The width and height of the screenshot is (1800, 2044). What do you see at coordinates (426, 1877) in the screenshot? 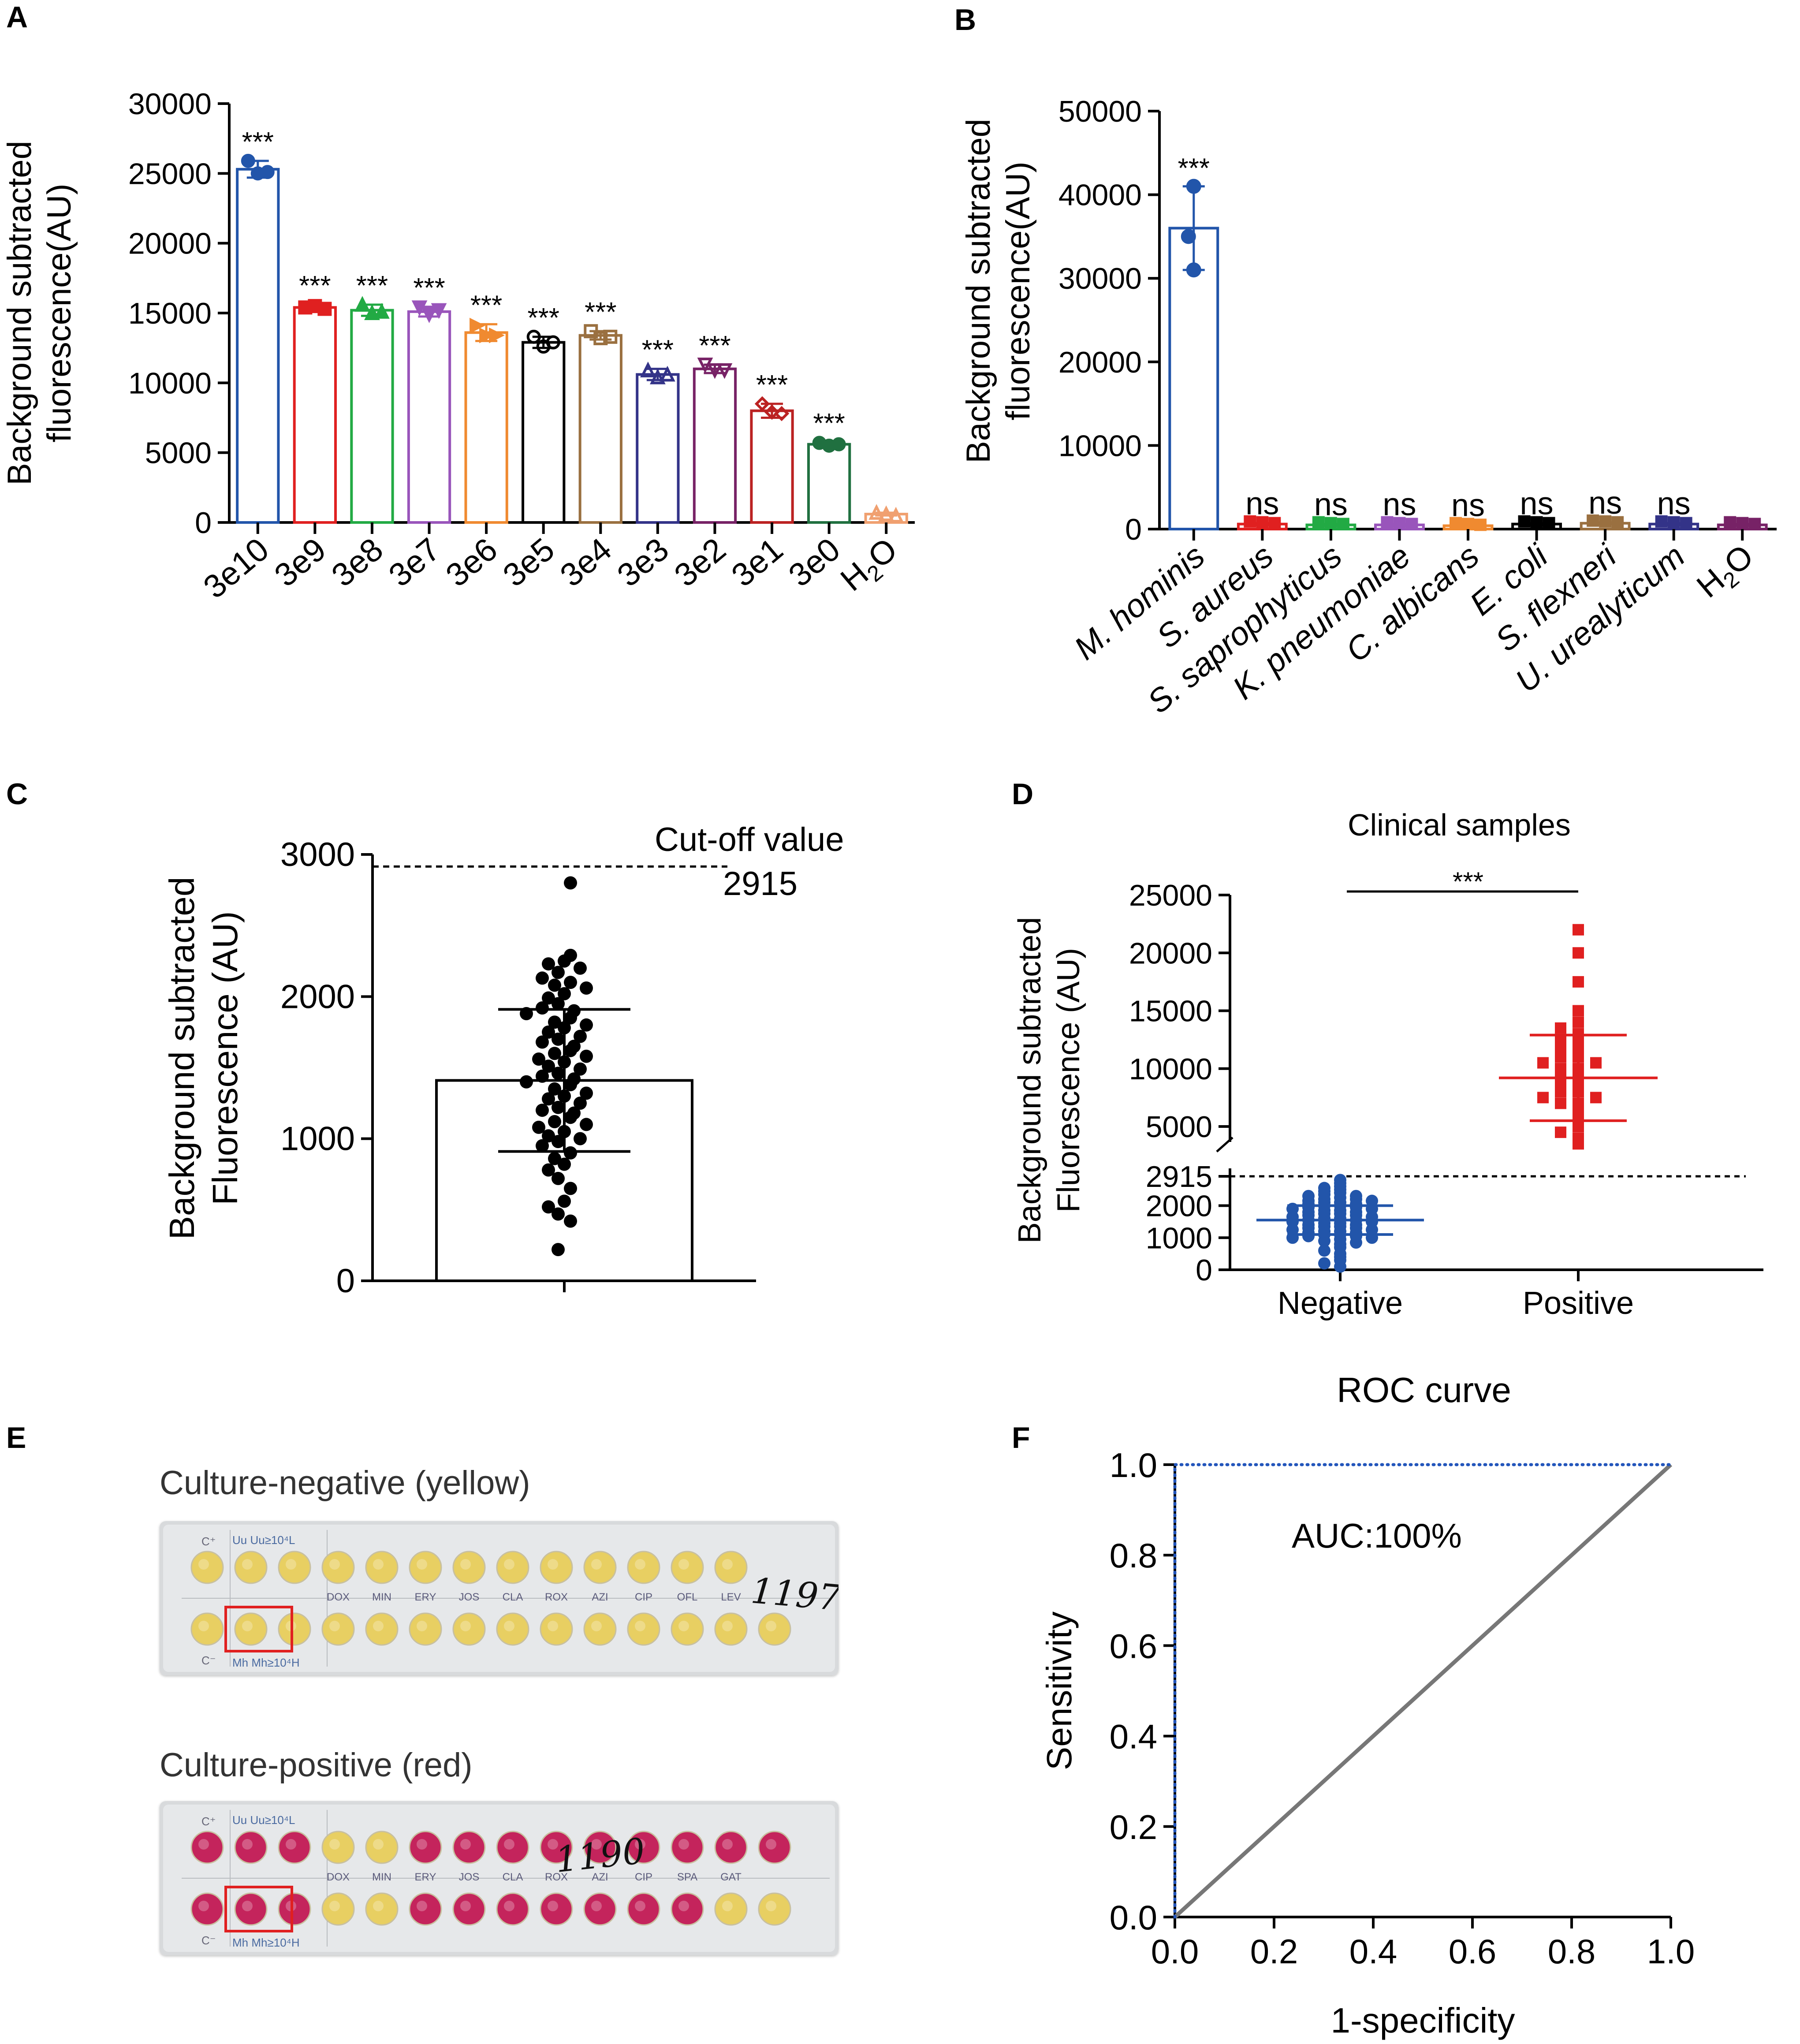
I see `drug-label: ERY` at bounding box center [426, 1877].